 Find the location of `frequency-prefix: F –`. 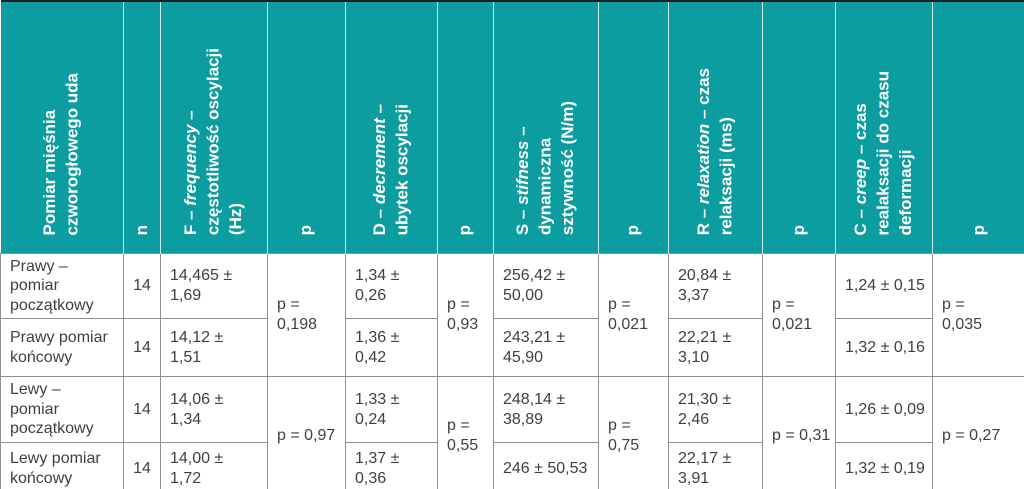

frequency-prefix: F – is located at coordinates (191, 221).